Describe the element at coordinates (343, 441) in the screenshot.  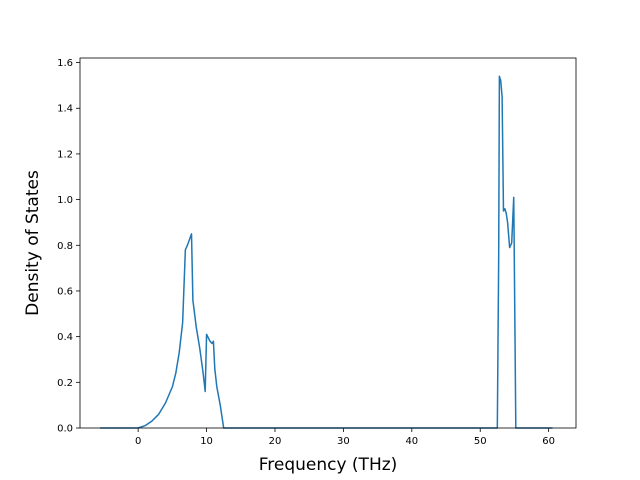
I see `x-tick-label: 30` at that location.